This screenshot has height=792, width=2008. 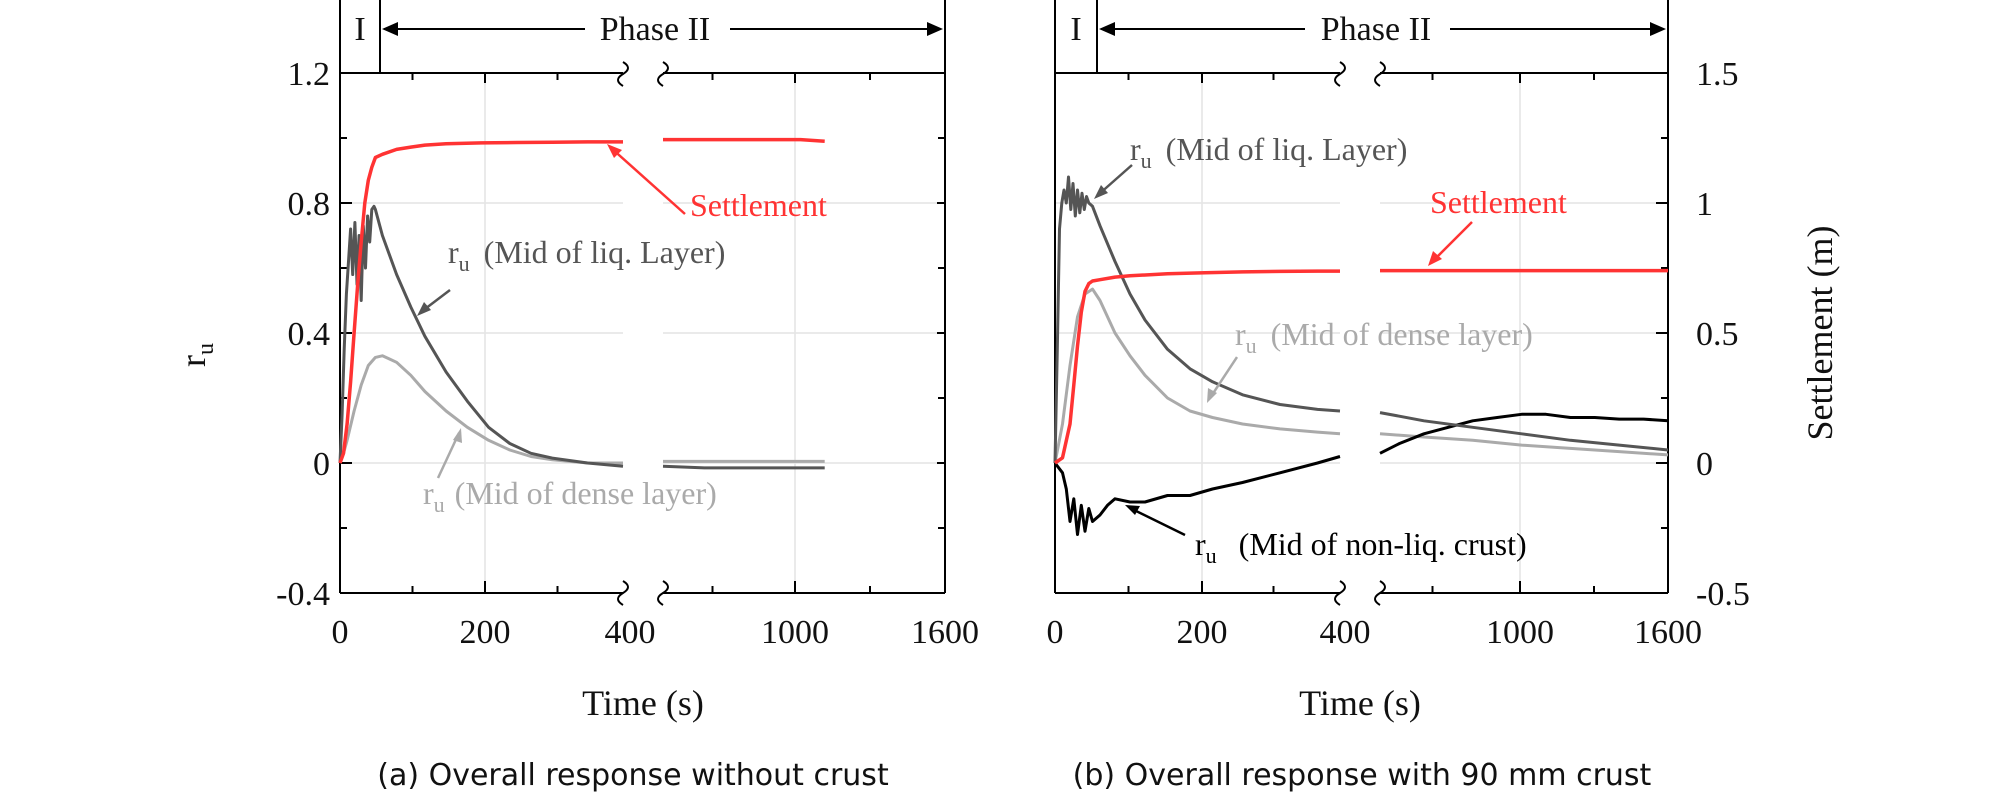 I want to click on panel-b-x-axis-label: Time (s), so click(x=1360, y=703).